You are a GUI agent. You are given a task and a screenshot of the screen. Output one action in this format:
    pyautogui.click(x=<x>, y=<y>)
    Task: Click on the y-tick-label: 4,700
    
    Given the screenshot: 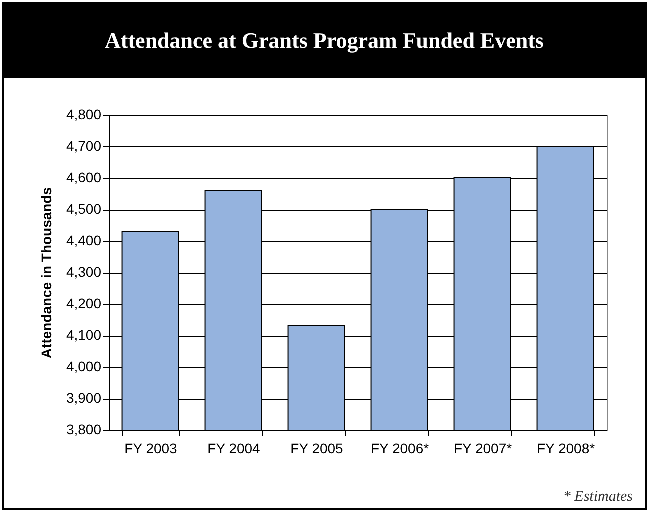 What is the action you would take?
    pyautogui.click(x=84, y=146)
    